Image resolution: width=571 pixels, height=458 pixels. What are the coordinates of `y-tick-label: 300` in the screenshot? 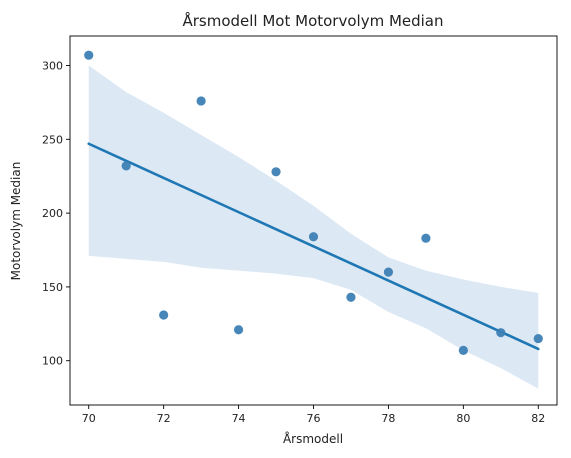 It's located at (52, 66).